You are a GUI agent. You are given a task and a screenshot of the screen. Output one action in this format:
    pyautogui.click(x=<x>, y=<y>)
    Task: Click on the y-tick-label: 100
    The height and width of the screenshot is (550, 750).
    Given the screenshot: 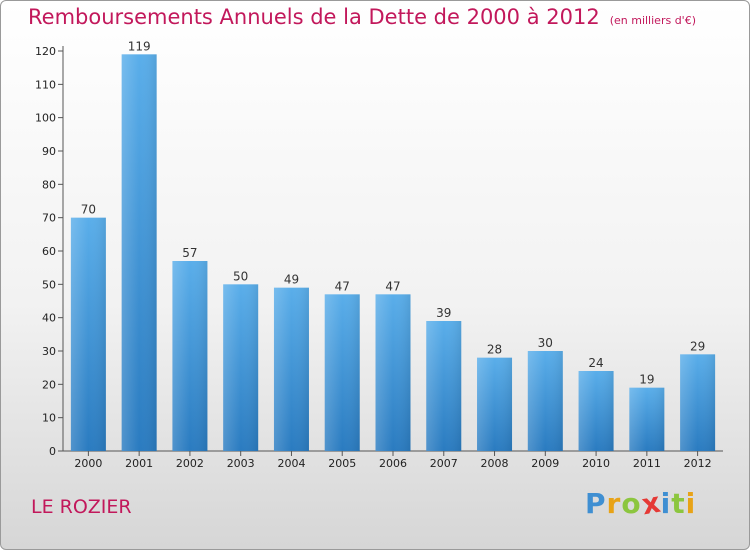 What is the action you would take?
    pyautogui.click(x=45, y=118)
    